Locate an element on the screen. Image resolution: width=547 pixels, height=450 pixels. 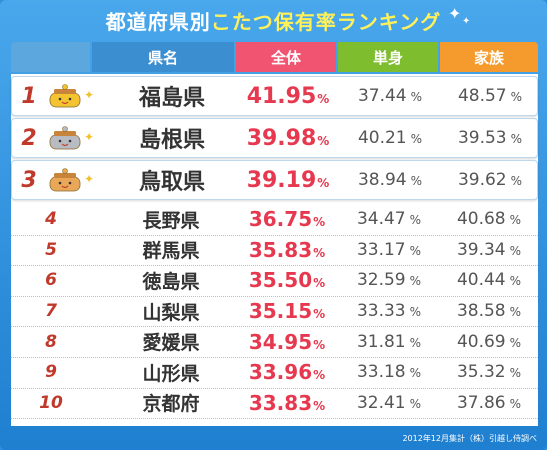
overall-rate: 34.95% is located at coordinates (287, 341).